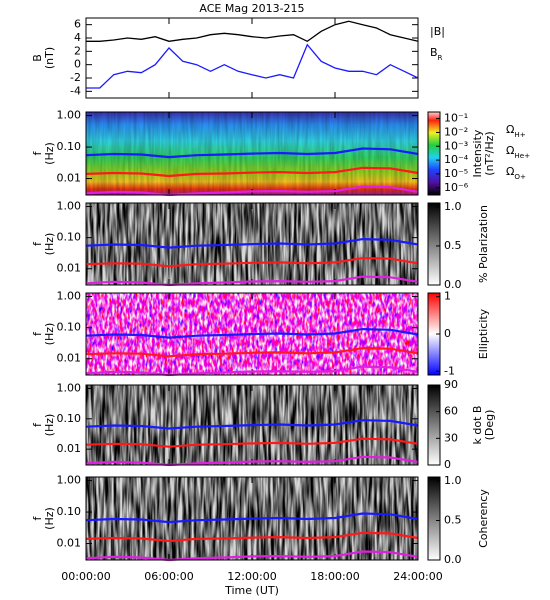 This screenshot has width=550, height=600. What do you see at coordinates (251, 576) in the screenshot?
I see `x-tick-label: 12:00:00` at bounding box center [251, 576].